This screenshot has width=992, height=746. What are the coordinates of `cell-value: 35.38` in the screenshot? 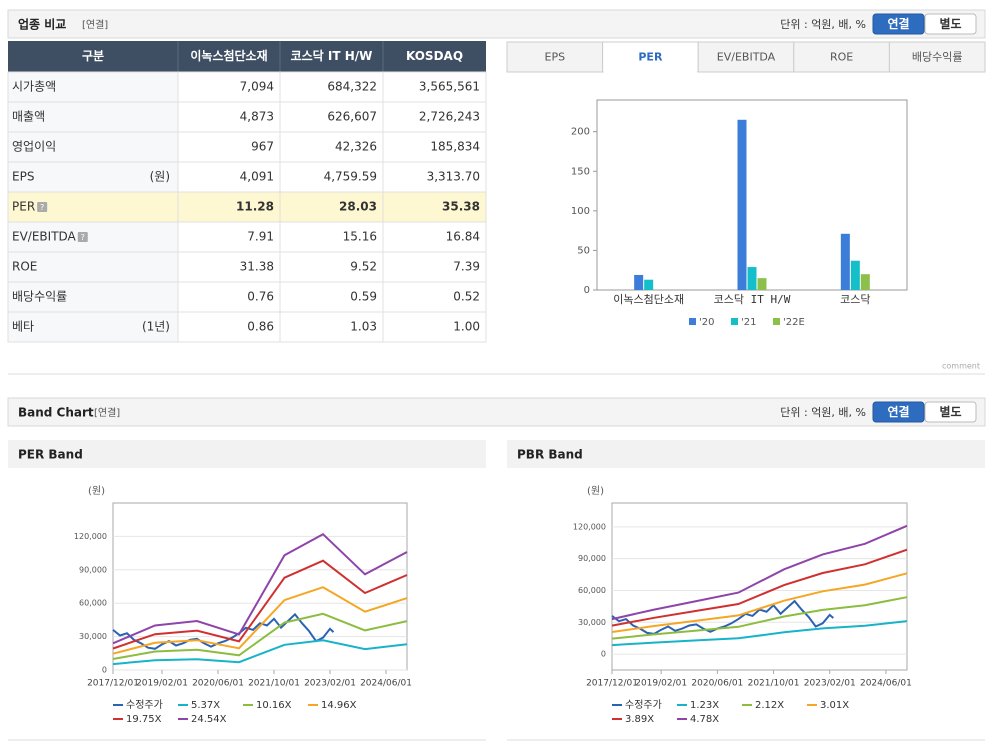 It's located at (461, 207).